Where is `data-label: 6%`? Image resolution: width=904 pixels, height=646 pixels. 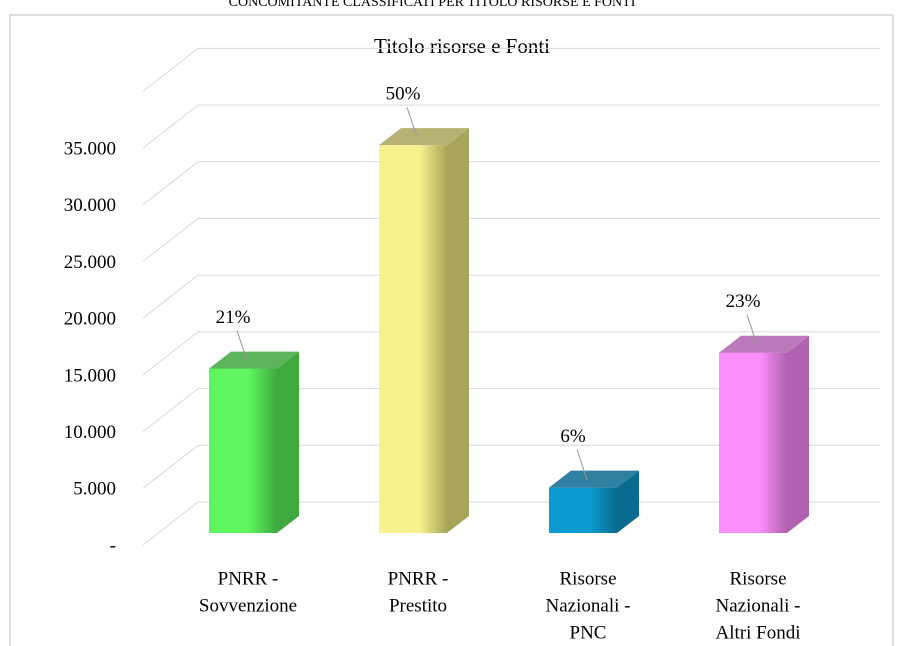
data-label: 6% is located at coordinates (573, 436).